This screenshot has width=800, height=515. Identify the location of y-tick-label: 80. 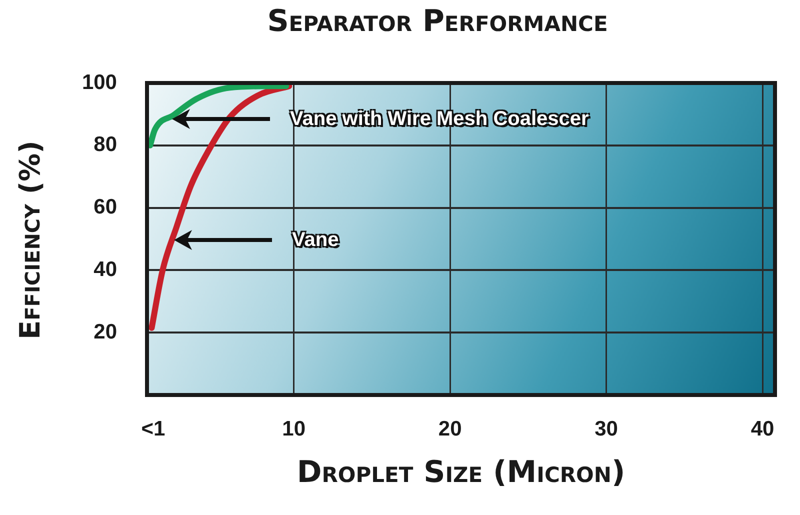
(105, 144).